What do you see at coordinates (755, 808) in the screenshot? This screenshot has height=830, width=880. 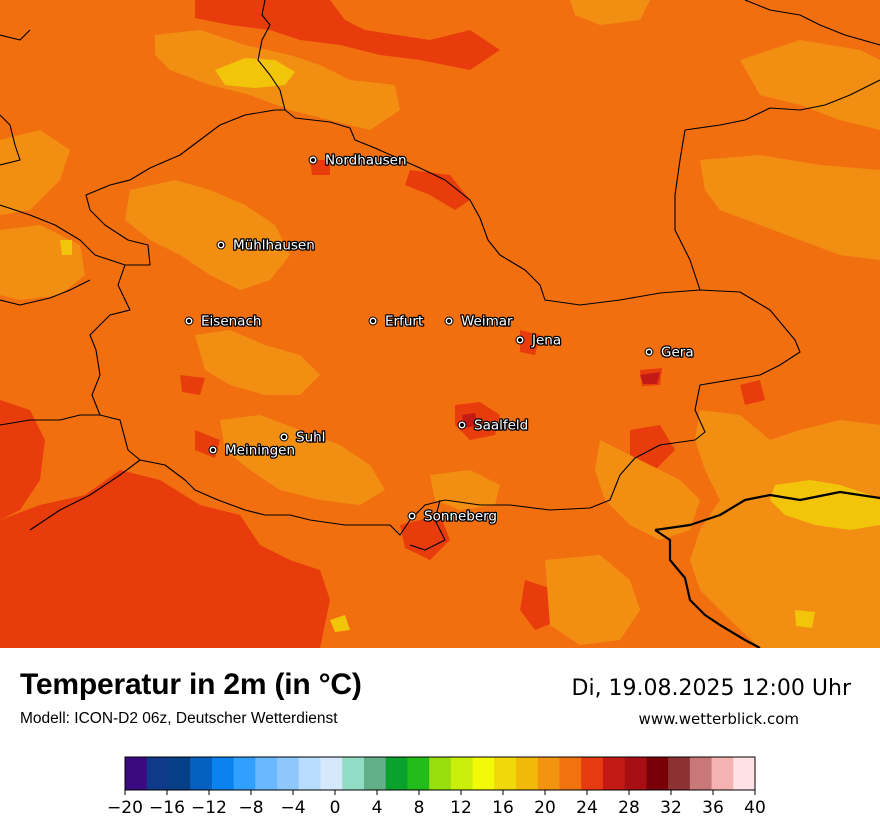 I see `colorbar-tick-label: 40` at bounding box center [755, 808].